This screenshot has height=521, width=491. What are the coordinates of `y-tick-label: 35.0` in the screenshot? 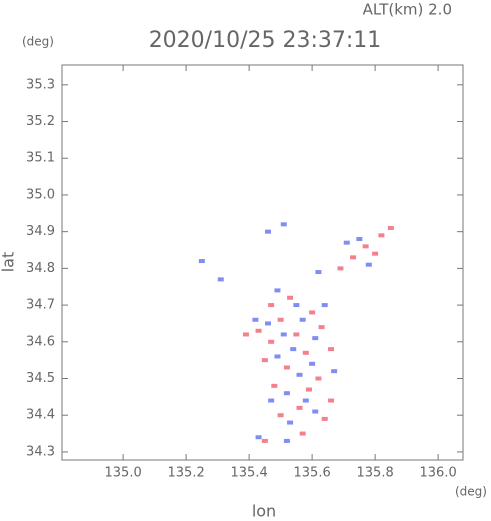 It's located at (40, 194).